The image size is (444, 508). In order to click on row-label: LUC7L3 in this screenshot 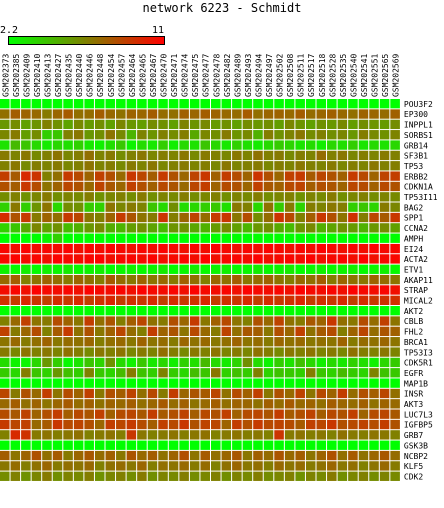, I will do `click(418, 414)`.